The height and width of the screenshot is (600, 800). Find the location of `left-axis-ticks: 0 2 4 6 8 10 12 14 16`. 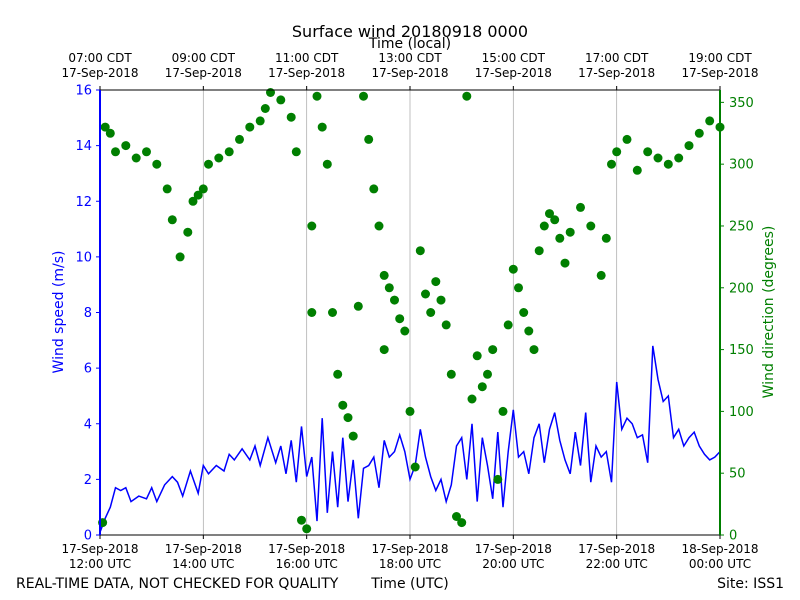

left-axis-ticks: 0 2 4 6 8 10 12 14 16 is located at coordinates (87, 314).